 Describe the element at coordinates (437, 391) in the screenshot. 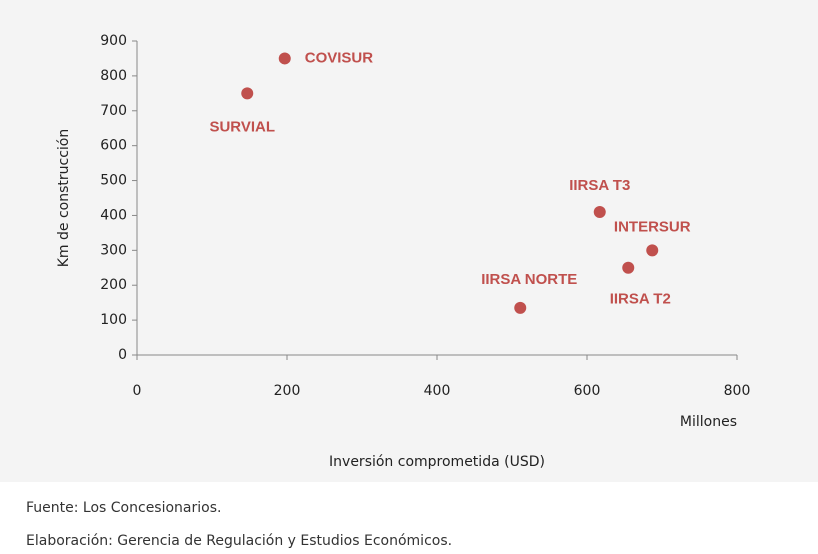

I see `x-tick-label: 400` at that location.